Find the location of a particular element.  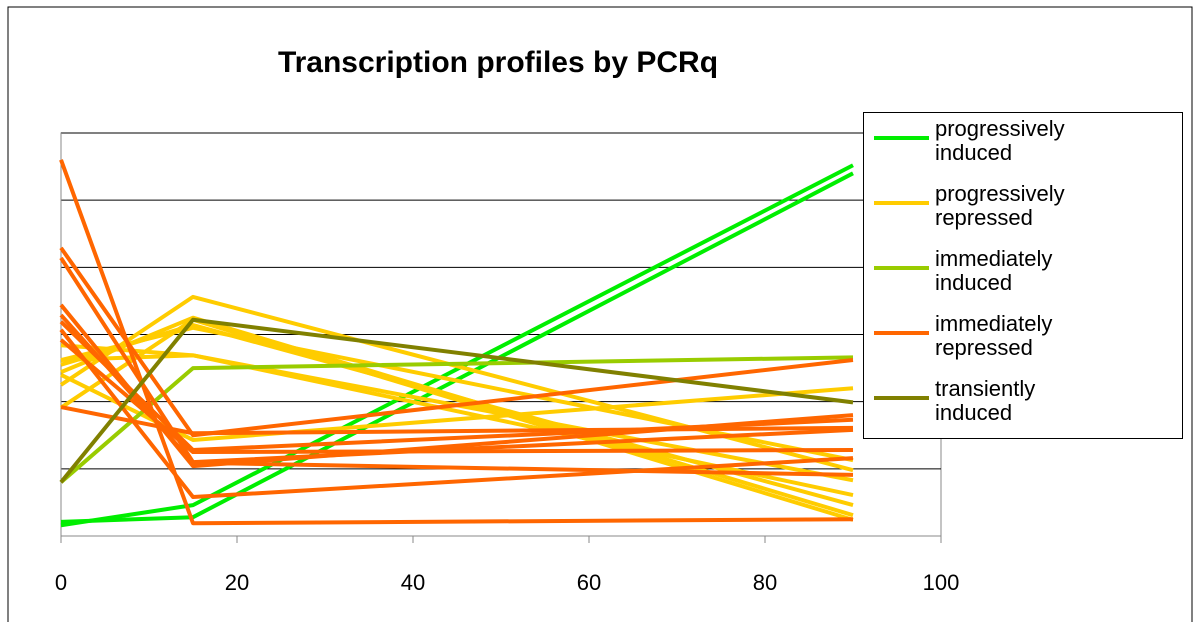

legend-entry: immediately induced is located at coordinates (1023, 279).